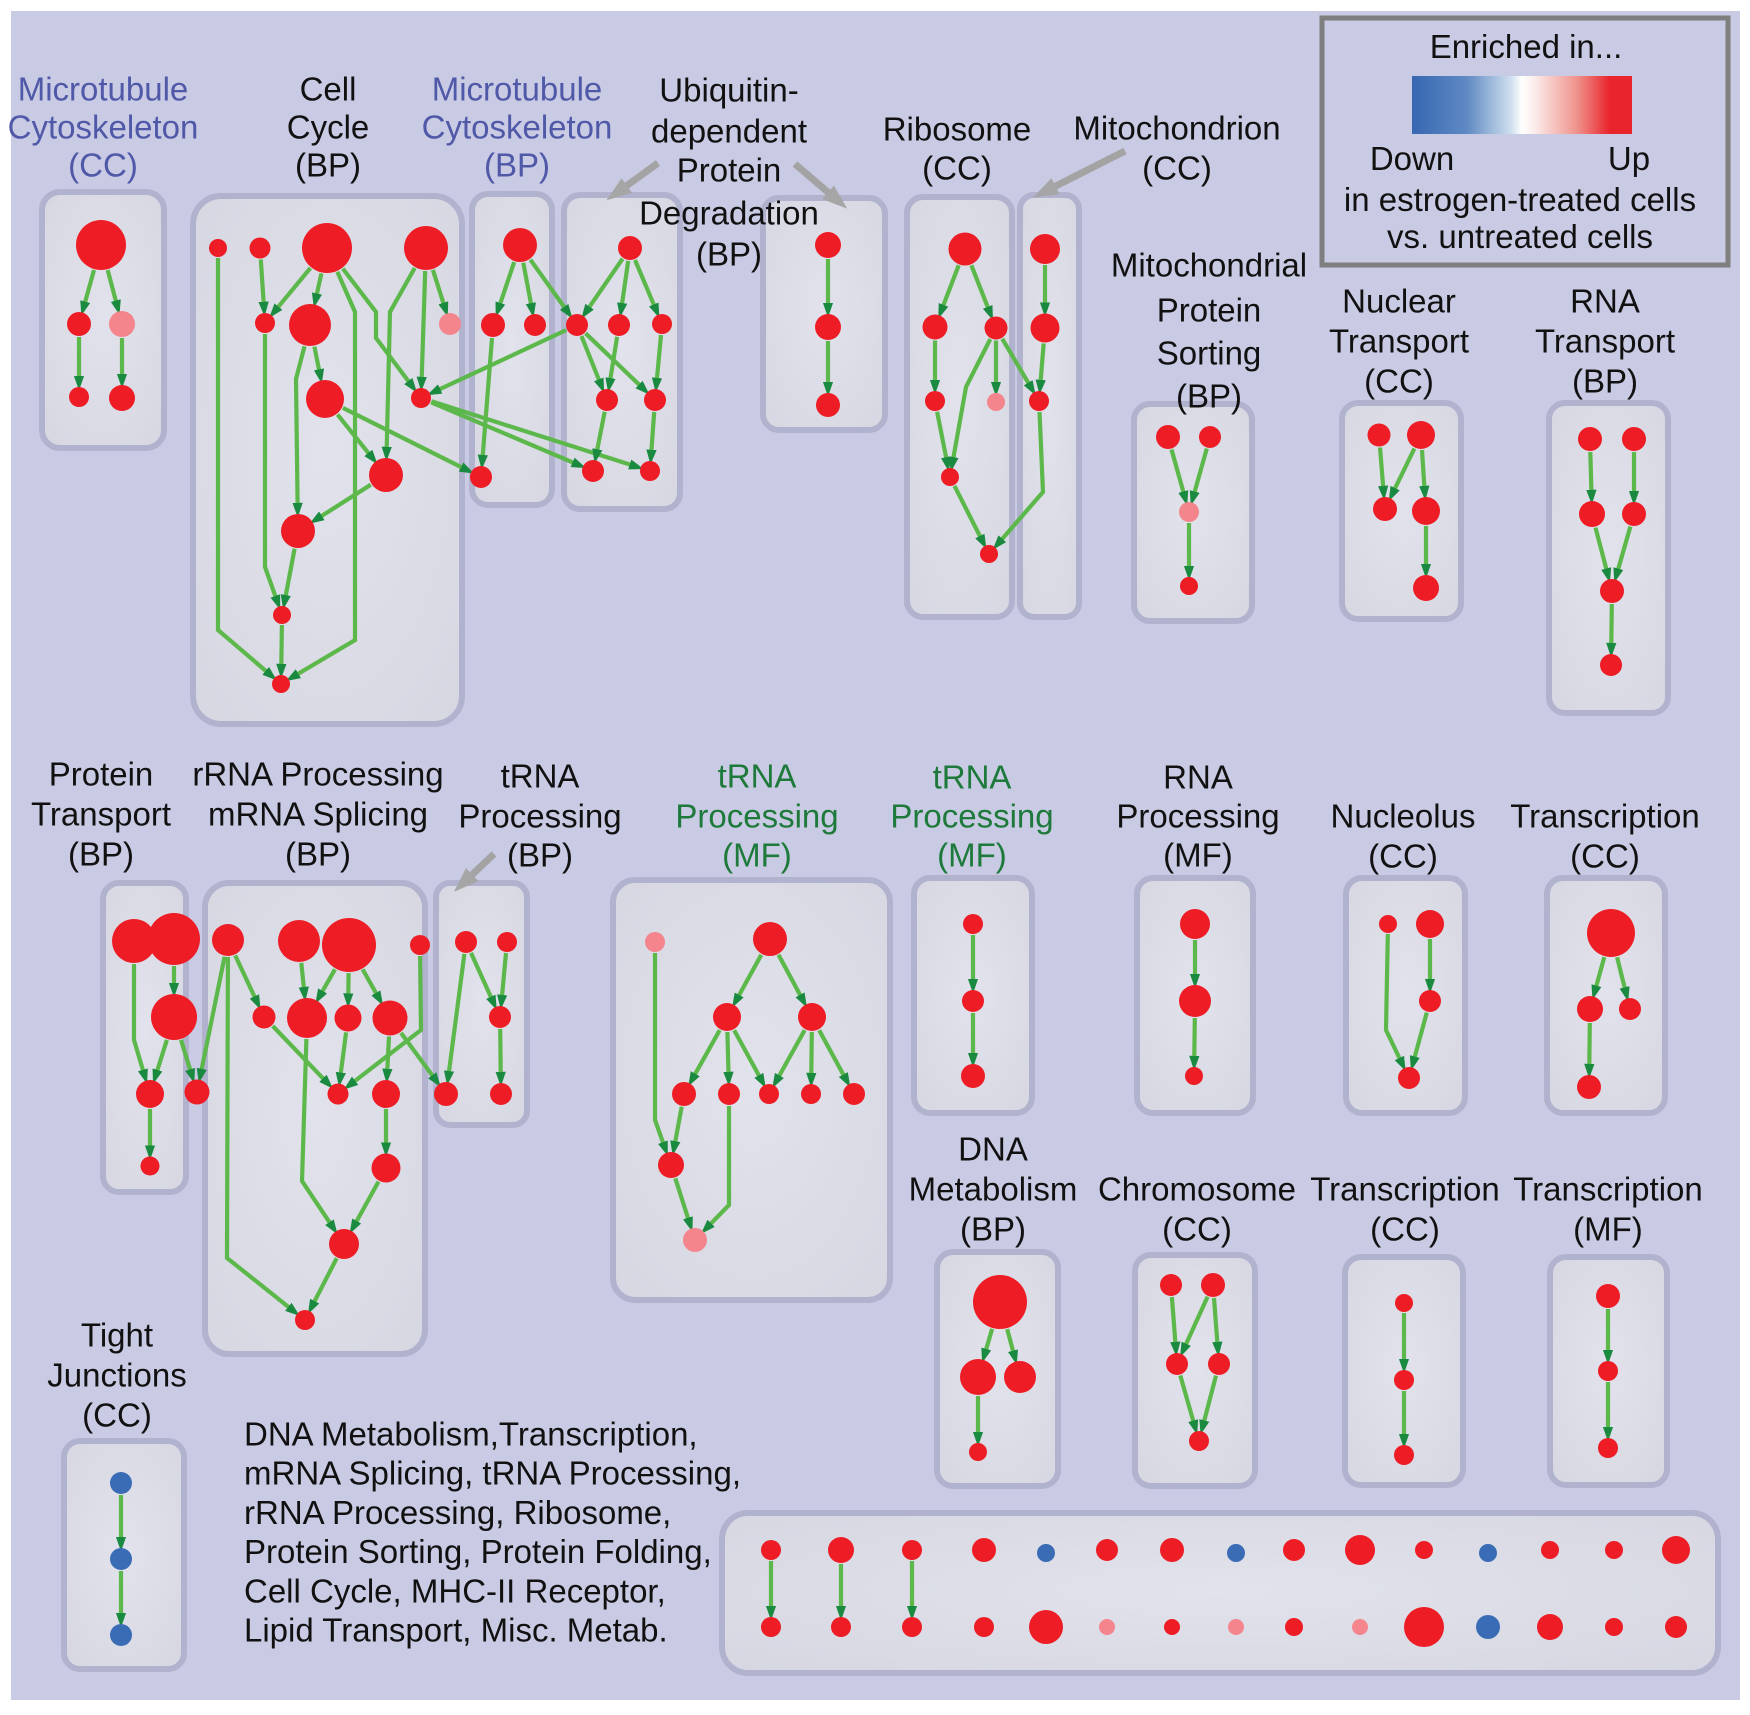  Describe the element at coordinates (492, 1473) in the screenshot. I see `svg-text:mRNA Splicing, tRNA Processing: mRNA Splicing, tRNA Processing,` at that location.